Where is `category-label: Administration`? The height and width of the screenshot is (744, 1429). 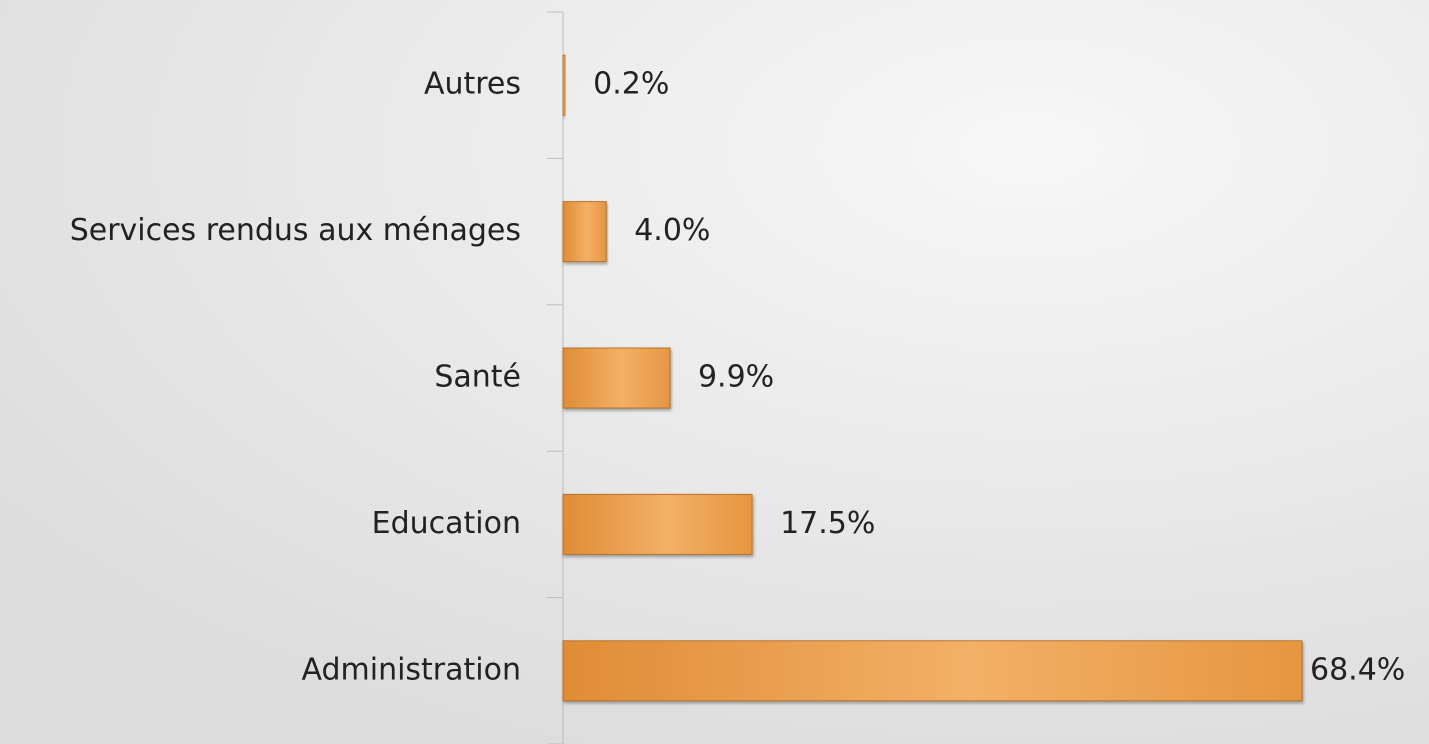 category-label: Administration is located at coordinates (411, 669).